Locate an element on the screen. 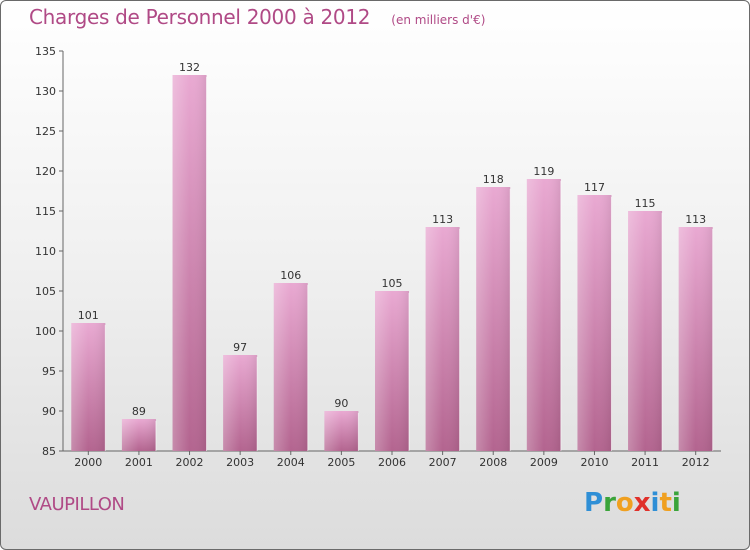 This screenshot has width=750, height=550. y-tick-label: 85 is located at coordinates (49, 451).